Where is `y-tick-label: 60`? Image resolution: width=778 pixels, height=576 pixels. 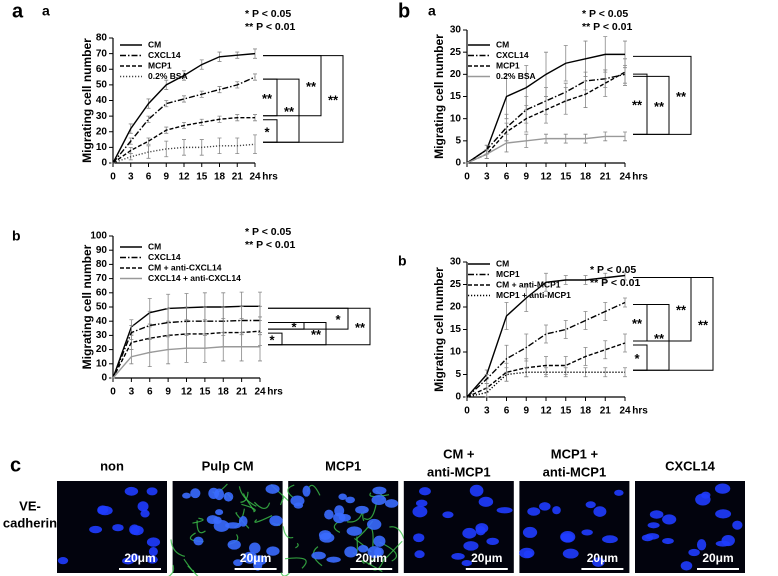 y-tick-label: 60 is located at coordinates (102, 69).